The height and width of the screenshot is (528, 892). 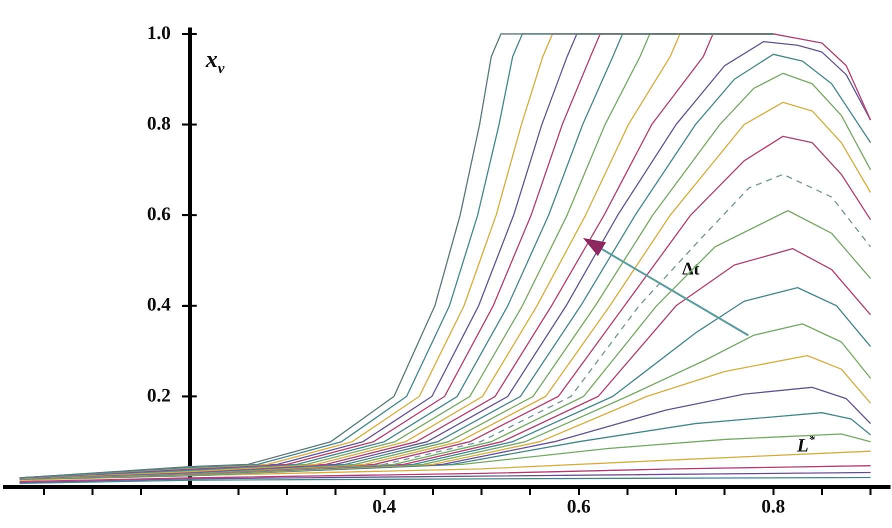 What do you see at coordinates (384, 507) in the screenshot?
I see `x-tick-label: 0.4` at bounding box center [384, 507].